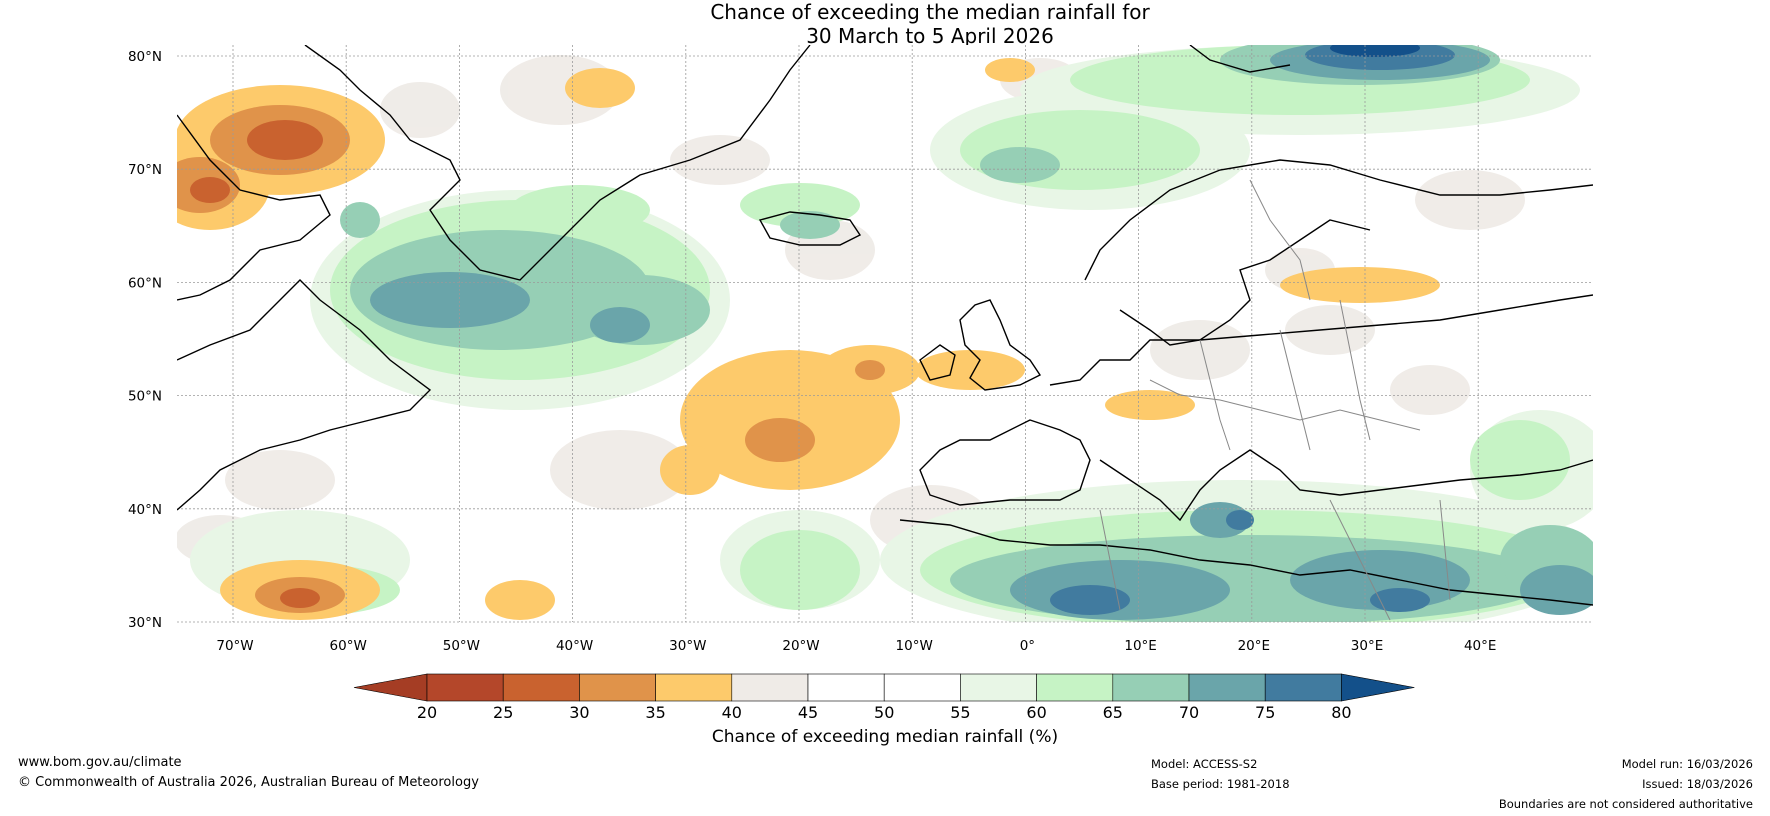  What do you see at coordinates (1265, 712) in the screenshot?
I see `colorbar-tick-label: 75` at bounding box center [1265, 712].